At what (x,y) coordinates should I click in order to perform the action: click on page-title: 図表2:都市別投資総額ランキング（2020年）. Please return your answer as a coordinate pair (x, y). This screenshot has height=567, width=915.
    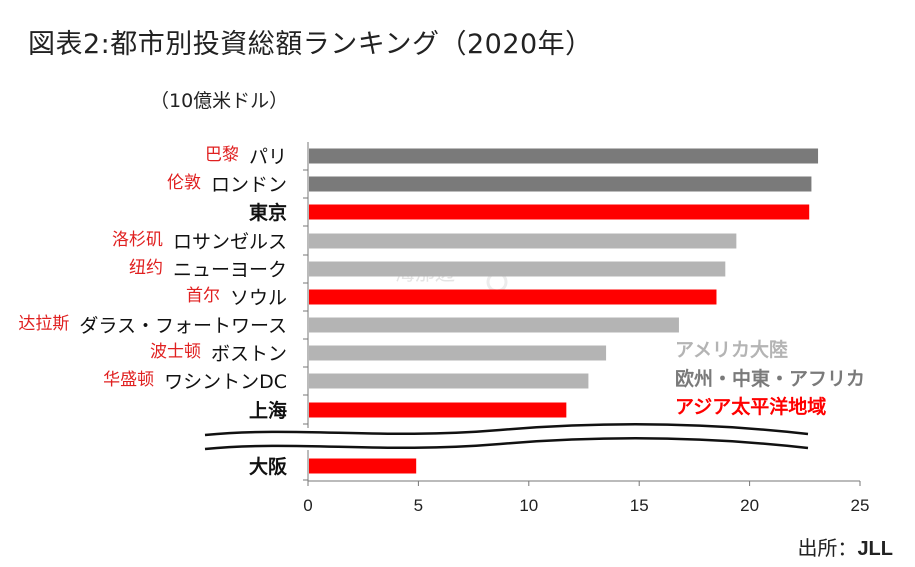
    Looking at the image, I should click on (310, 44).